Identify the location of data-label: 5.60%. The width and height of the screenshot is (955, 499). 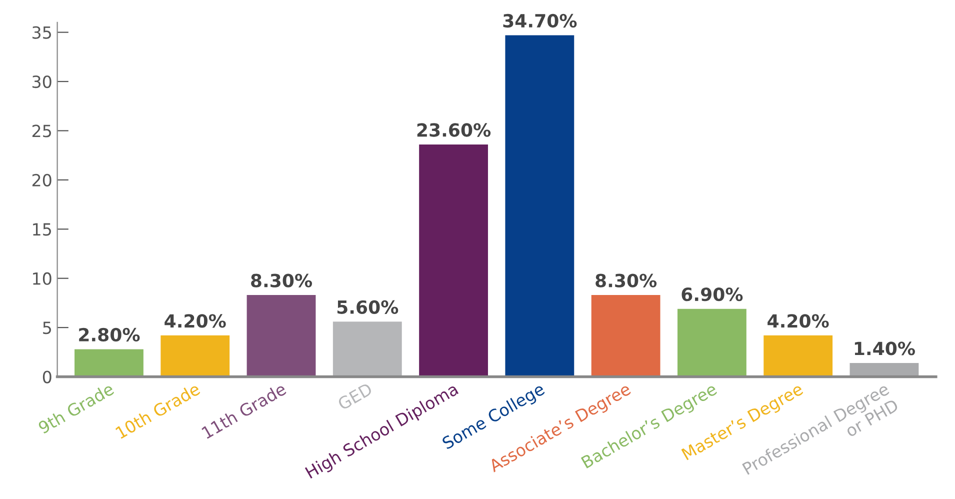
(367, 307).